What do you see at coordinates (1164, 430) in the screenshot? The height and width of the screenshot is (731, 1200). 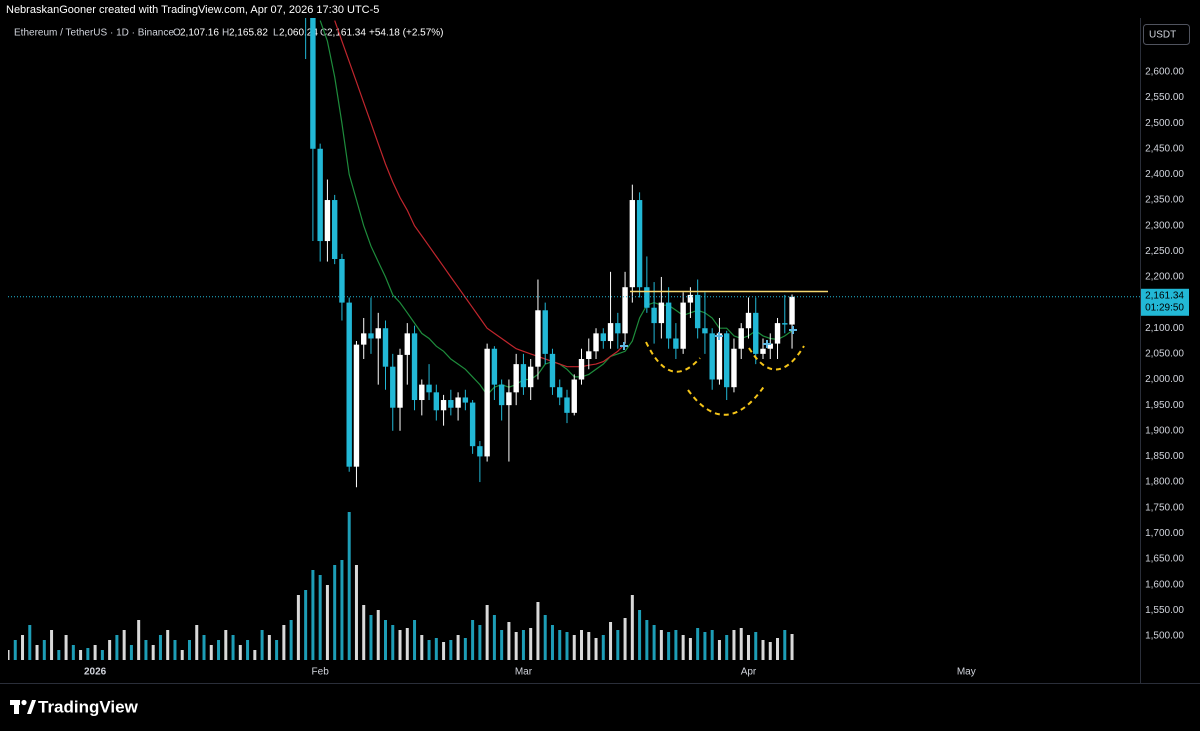 I see `y-tick-label: 1,900.00` at bounding box center [1164, 430].